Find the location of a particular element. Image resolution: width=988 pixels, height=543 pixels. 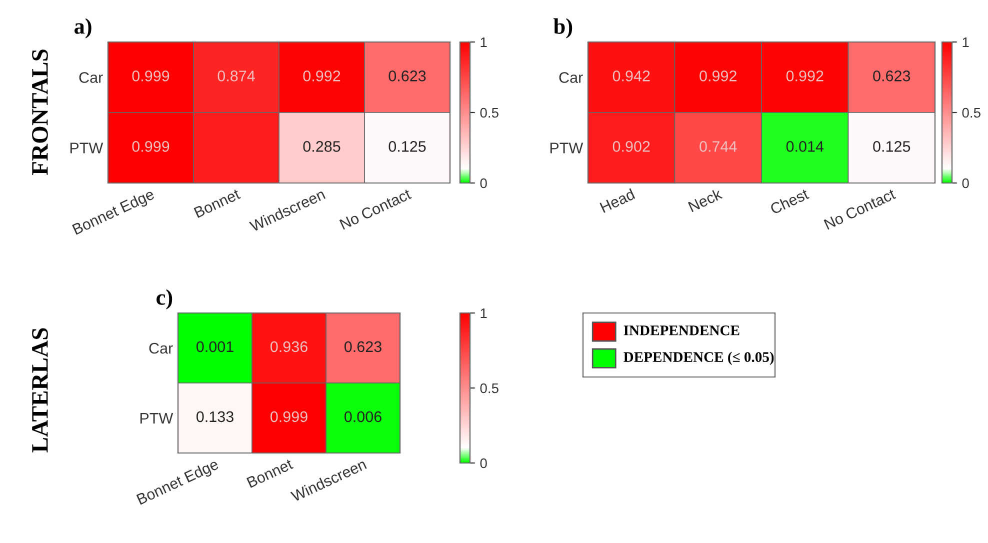

data-label: 0.014 is located at coordinates (805, 146).